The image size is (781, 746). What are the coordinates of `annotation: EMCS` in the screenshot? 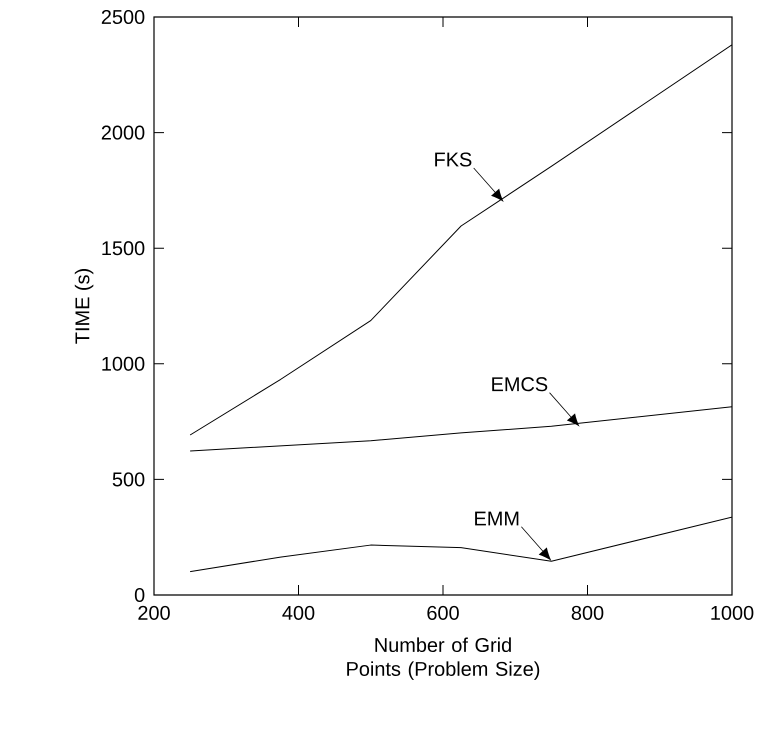 It's located at (520, 384).